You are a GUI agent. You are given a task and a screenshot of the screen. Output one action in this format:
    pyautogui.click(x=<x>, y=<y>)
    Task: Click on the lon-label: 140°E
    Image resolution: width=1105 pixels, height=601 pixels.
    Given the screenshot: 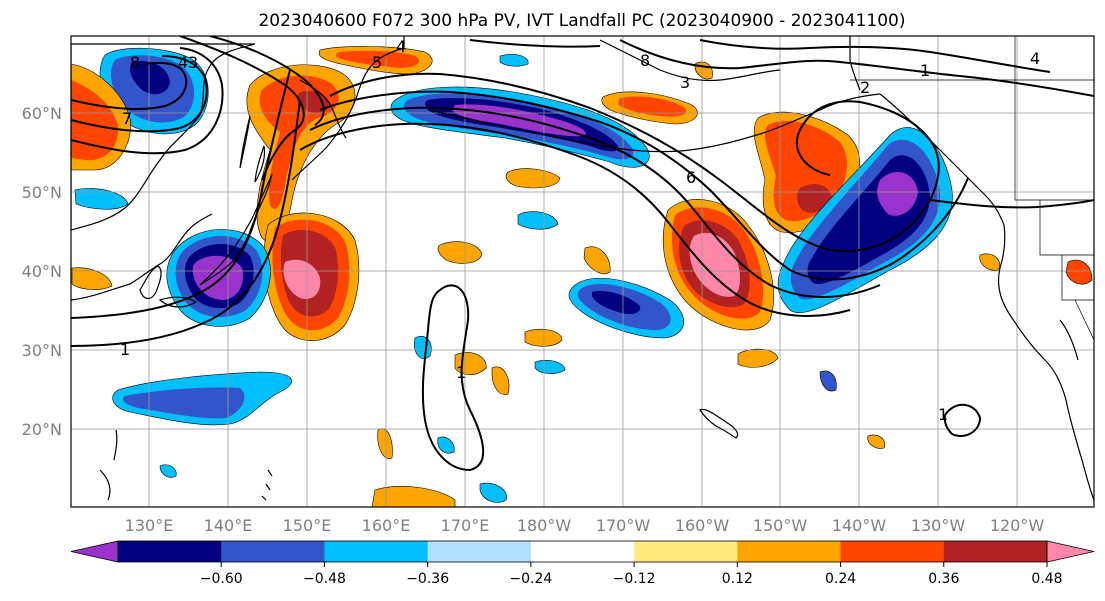 What is the action you would take?
    pyautogui.click(x=228, y=525)
    